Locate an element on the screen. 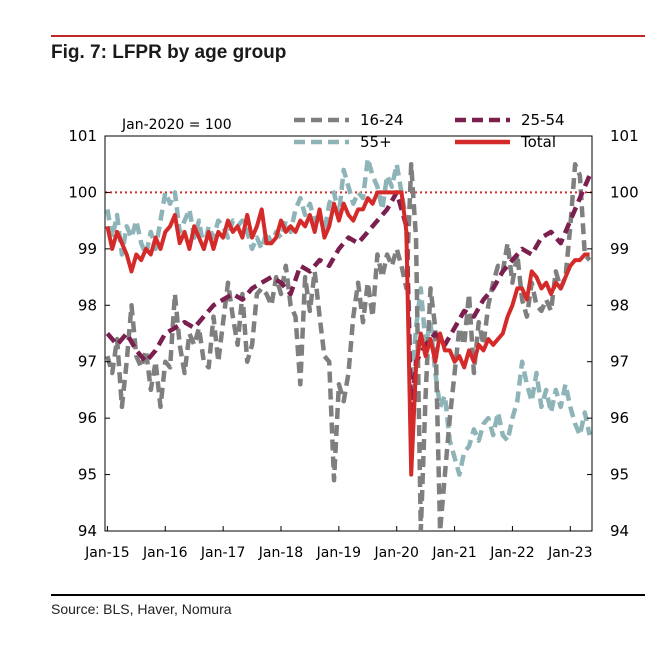  title-rule is located at coordinates (348, 36).